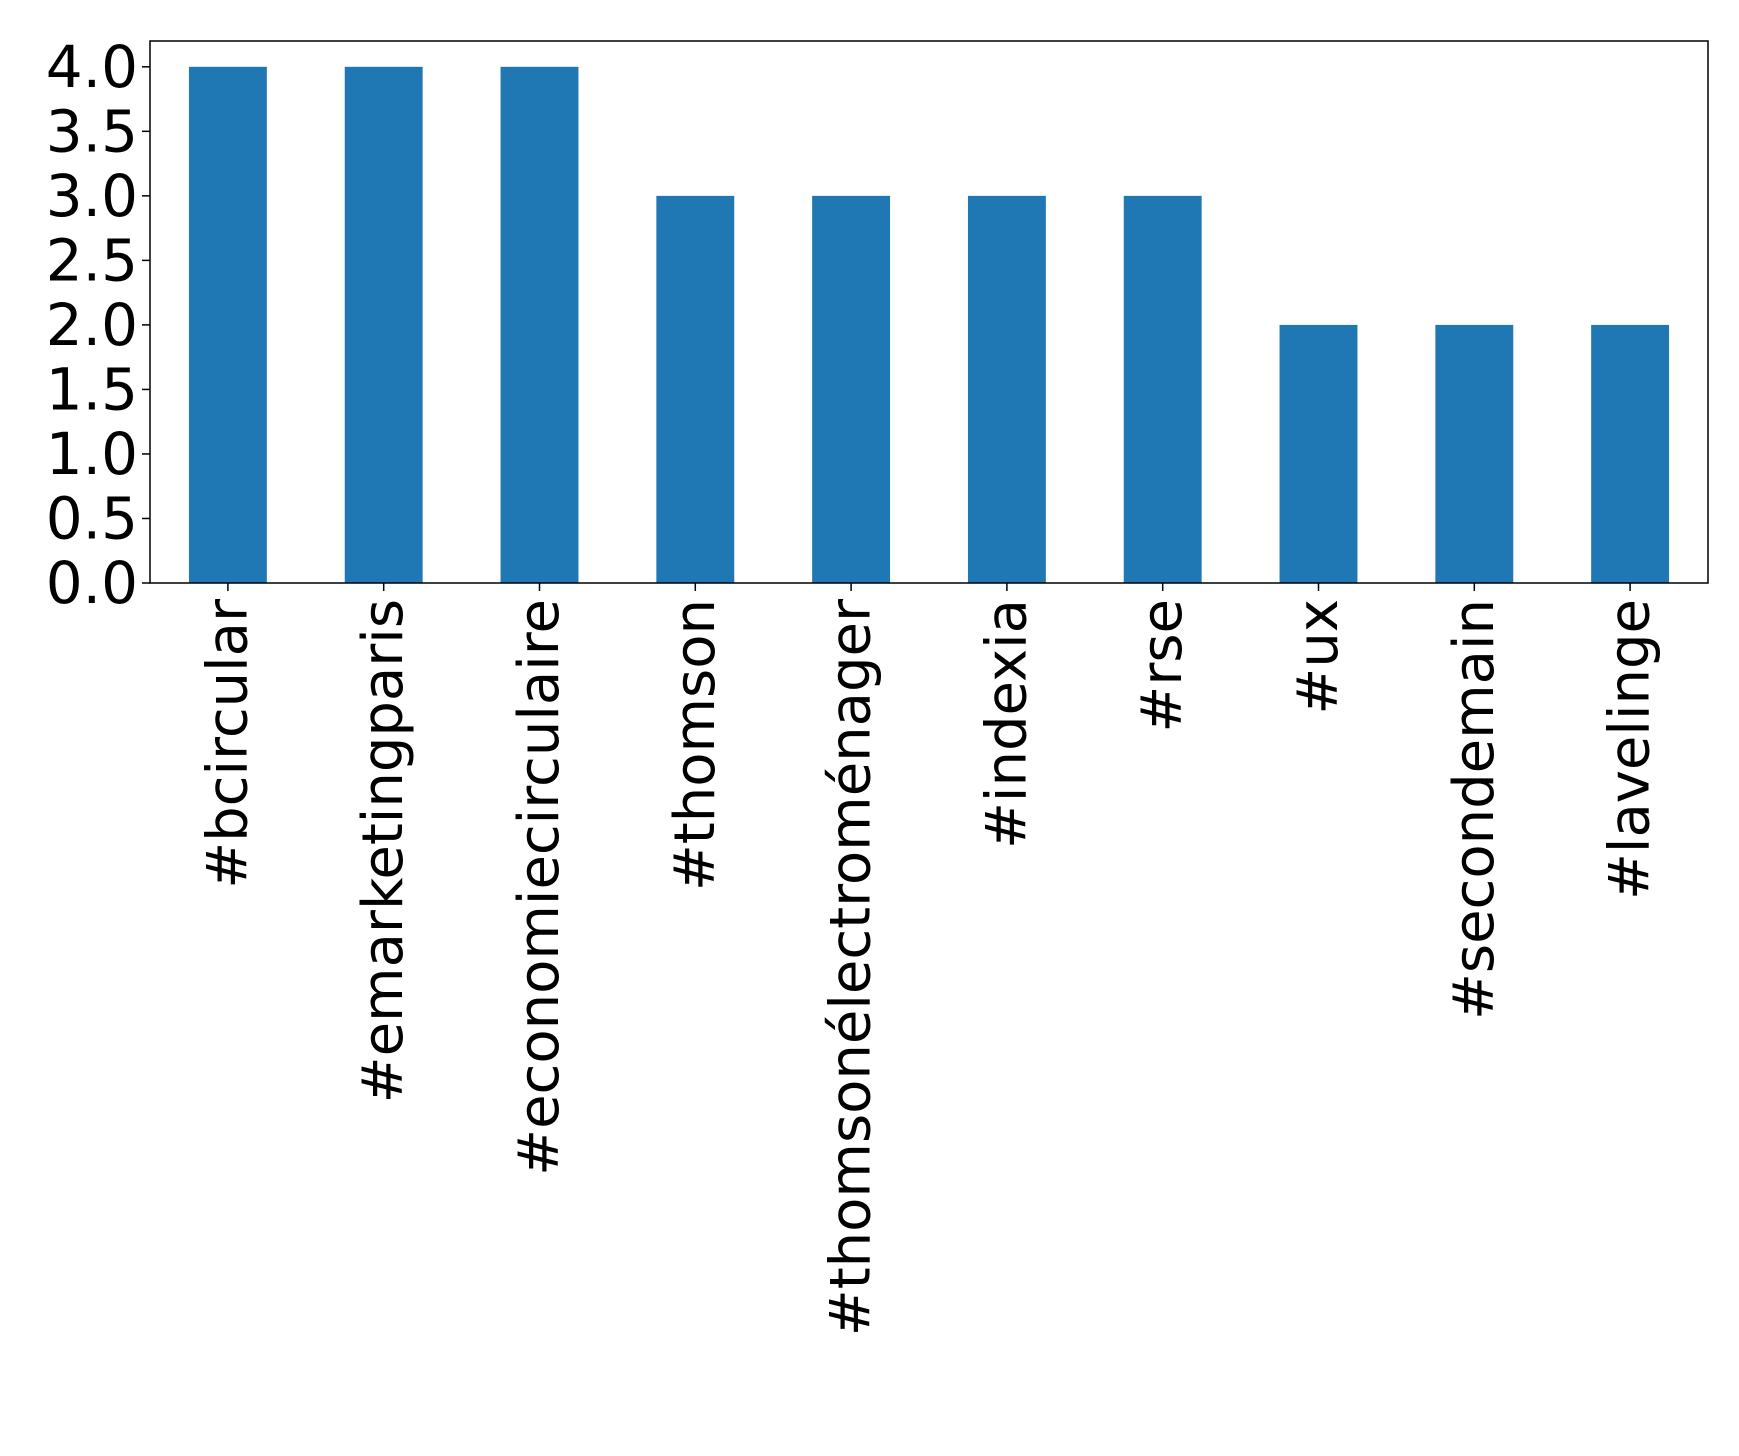  I want to click on x-tick-label: #rse, so click(1162, 666).